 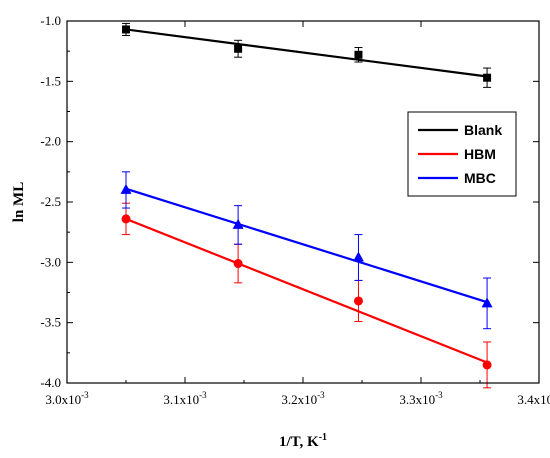 What do you see at coordinates (483, 130) in the screenshot?
I see `legend-label-blank: Blank` at bounding box center [483, 130].